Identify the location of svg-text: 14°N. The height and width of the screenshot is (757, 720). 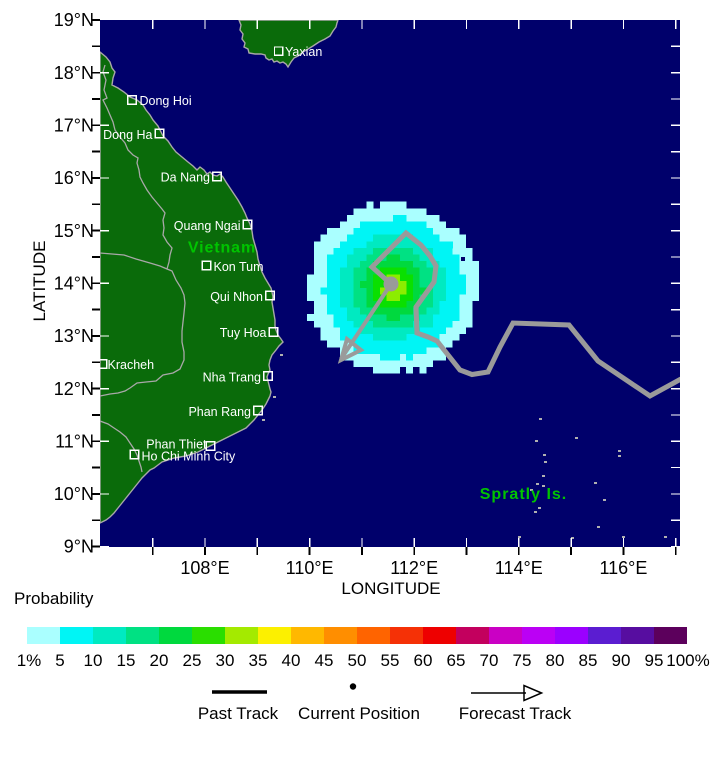
(74, 283).